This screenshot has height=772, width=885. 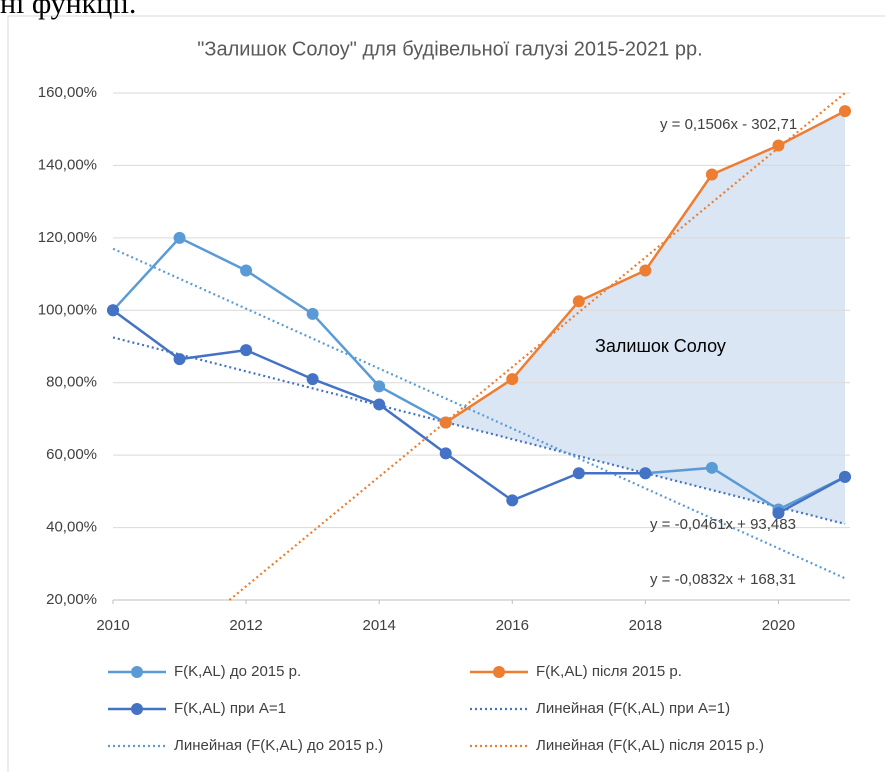 What do you see at coordinates (778, 625) in the screenshot?
I see `x-tick-label: 2020` at bounding box center [778, 625].